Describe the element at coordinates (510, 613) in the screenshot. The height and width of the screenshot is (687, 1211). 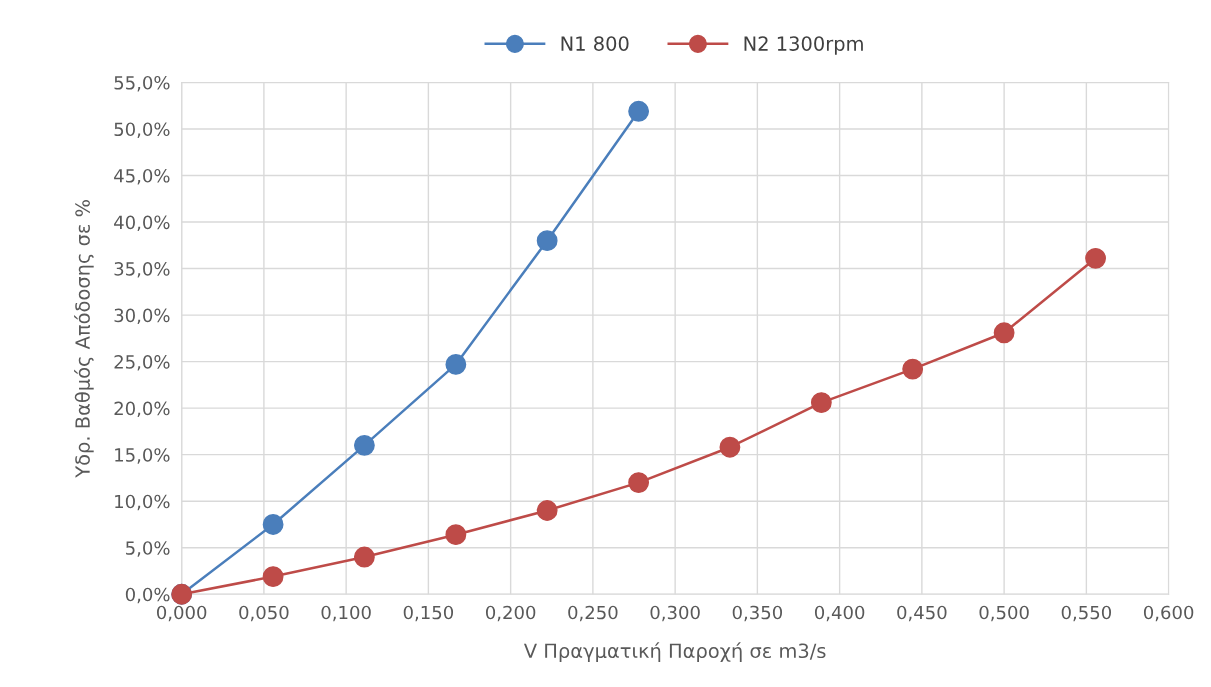
I see `x-tick-label: 0,200` at that location.